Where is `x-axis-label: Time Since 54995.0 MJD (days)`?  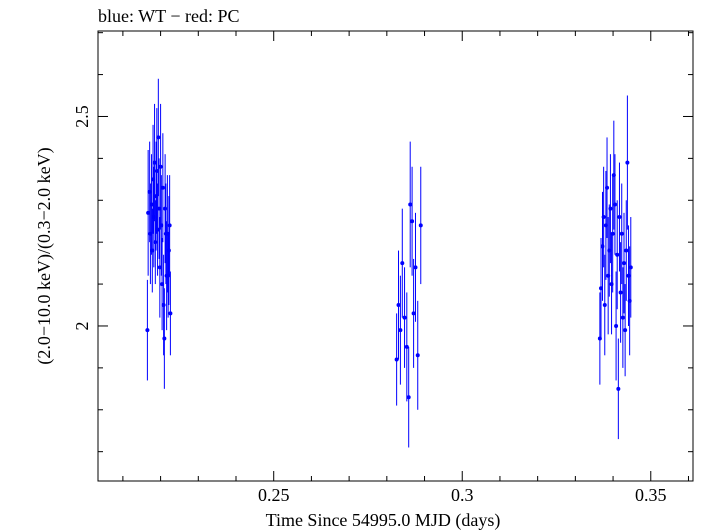 x-axis-label: Time Since 54995.0 MJD (days) is located at coordinates (383, 520).